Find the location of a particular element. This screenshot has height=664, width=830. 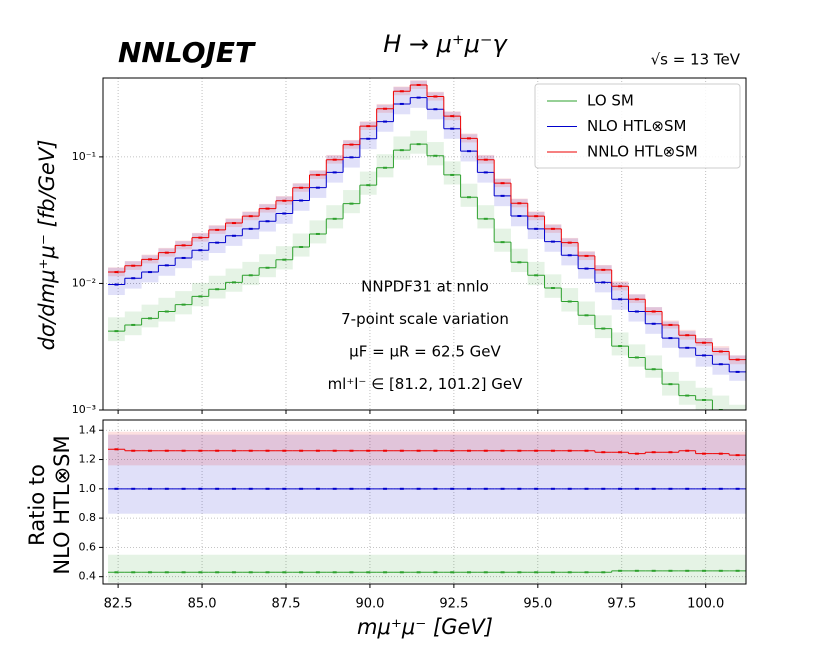

x-tick-label: 90.0 is located at coordinates (369, 604).